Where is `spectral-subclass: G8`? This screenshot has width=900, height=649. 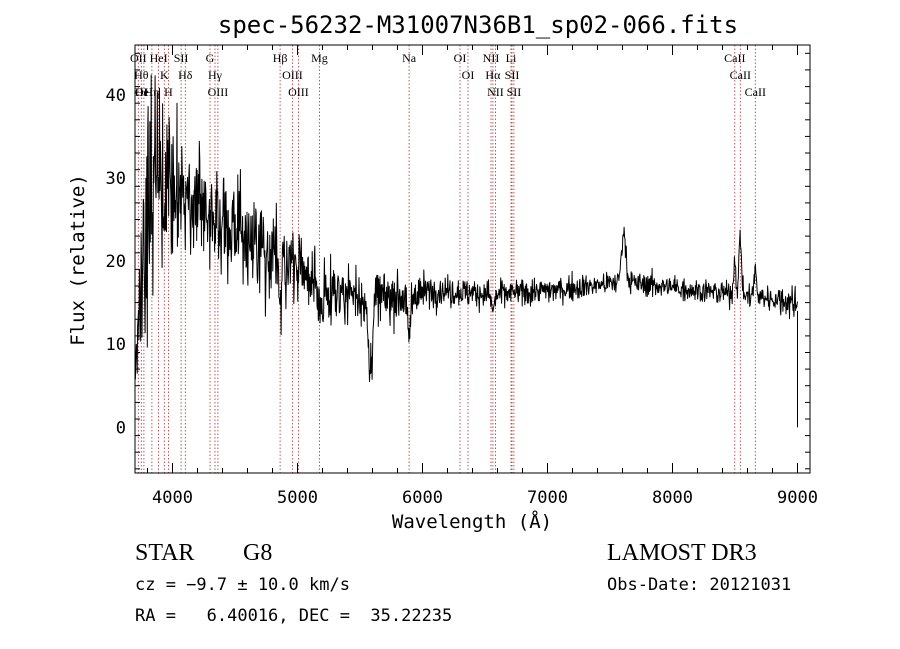 spectral-subclass: G8 is located at coordinates (257, 553).